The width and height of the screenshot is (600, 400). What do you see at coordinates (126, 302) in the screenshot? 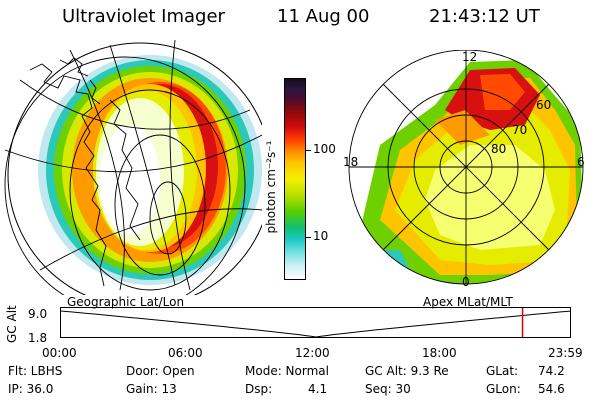
I see `geographic-caption: Geographic Lat/Lon` at bounding box center [126, 302].